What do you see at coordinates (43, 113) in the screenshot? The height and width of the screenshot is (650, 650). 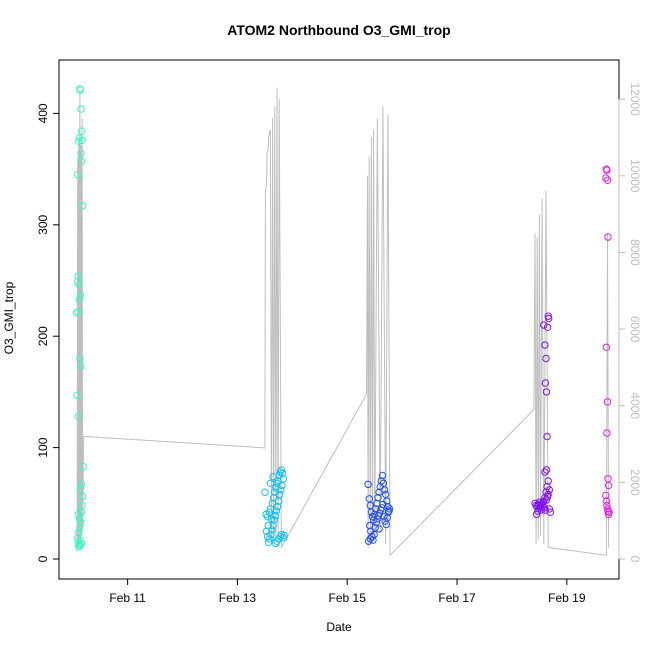 I see `y-tick-label: 400` at bounding box center [43, 113].